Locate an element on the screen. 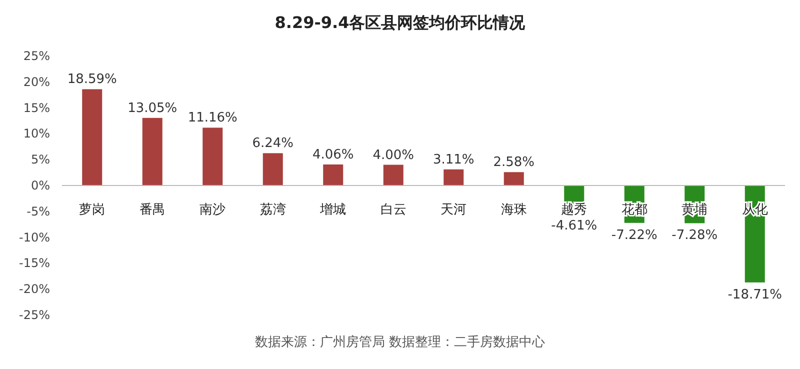  y-tick-label: 5% is located at coordinates (40, 159).